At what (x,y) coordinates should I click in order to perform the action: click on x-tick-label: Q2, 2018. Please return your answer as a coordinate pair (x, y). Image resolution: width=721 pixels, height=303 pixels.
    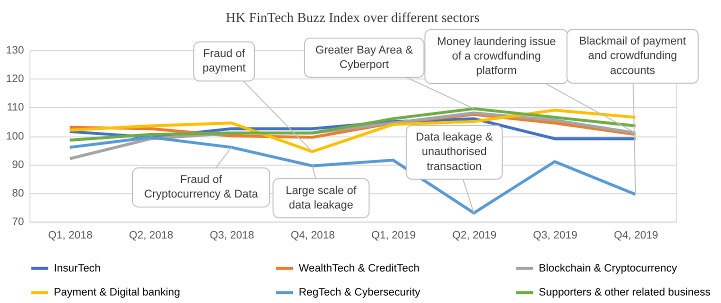
    Looking at the image, I should click on (151, 236).